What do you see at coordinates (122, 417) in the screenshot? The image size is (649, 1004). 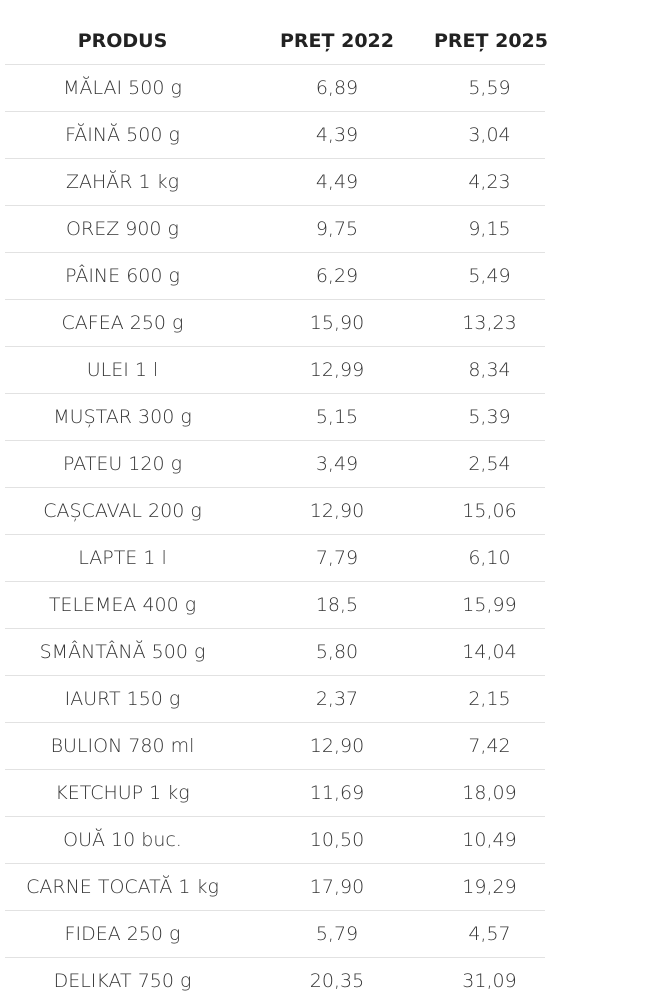 I see `product-cell: MUȘTAR 300 g` at bounding box center [122, 417].